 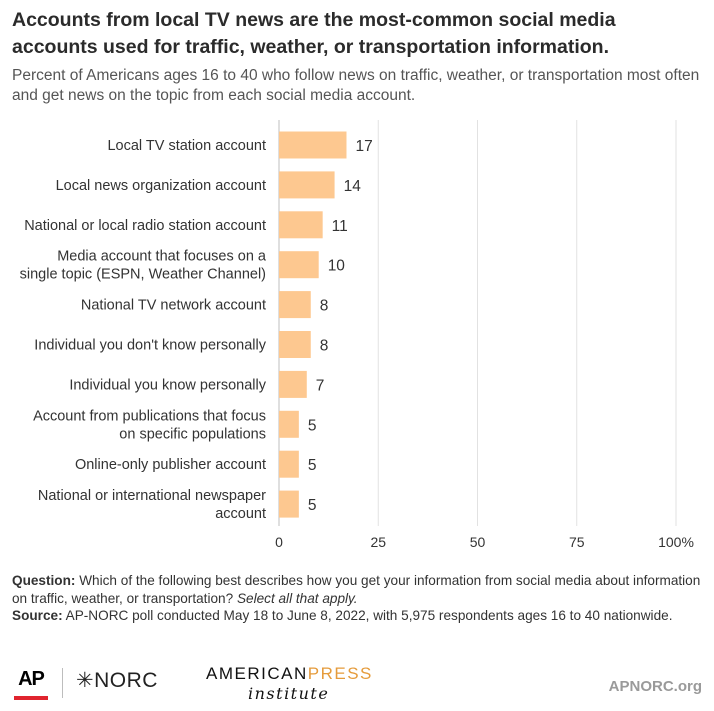 I want to click on api-logo-press: PRESS, so click(x=340, y=673).